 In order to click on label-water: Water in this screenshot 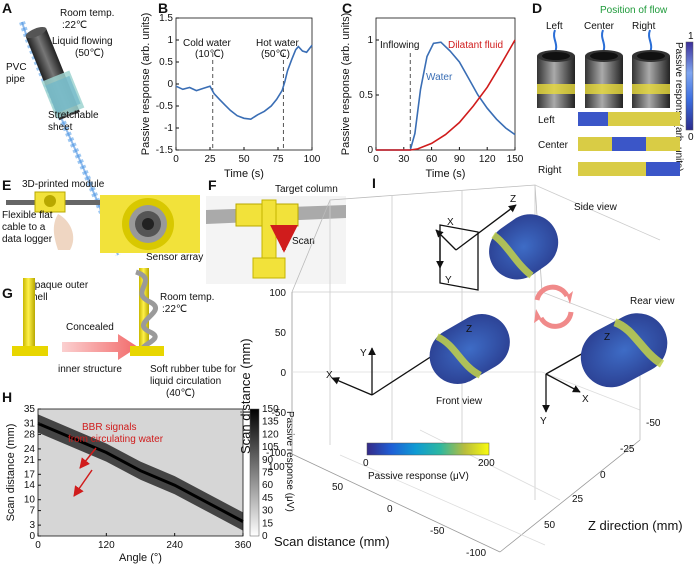, I will do `click(439, 77)`.